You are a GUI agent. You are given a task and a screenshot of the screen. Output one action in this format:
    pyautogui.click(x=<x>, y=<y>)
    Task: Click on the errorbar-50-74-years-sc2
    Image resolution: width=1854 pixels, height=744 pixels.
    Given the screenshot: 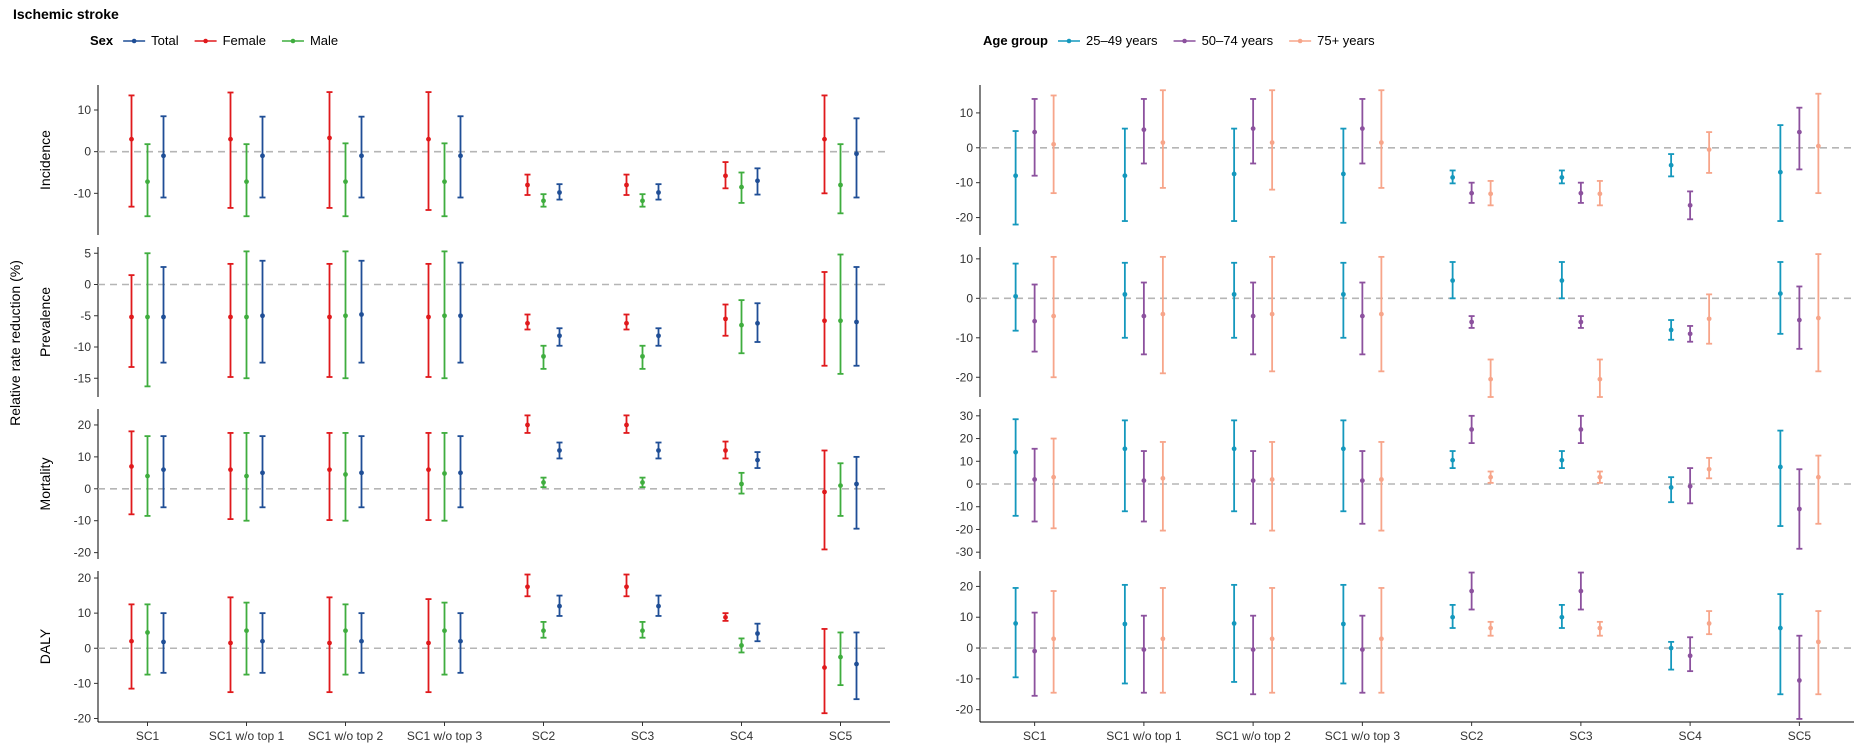 What is the action you would take?
    pyautogui.click(x=1471, y=192)
    